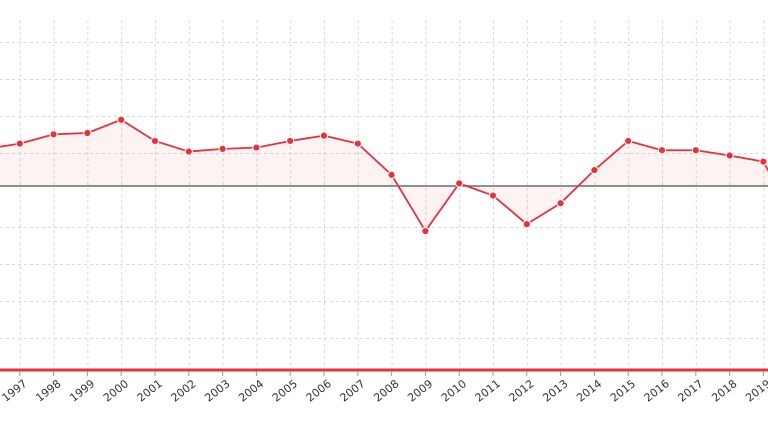 This screenshot has height=432, width=768. Describe the element at coordinates (724, 390) in the screenshot. I see `x-tick-label: 2018` at that location.